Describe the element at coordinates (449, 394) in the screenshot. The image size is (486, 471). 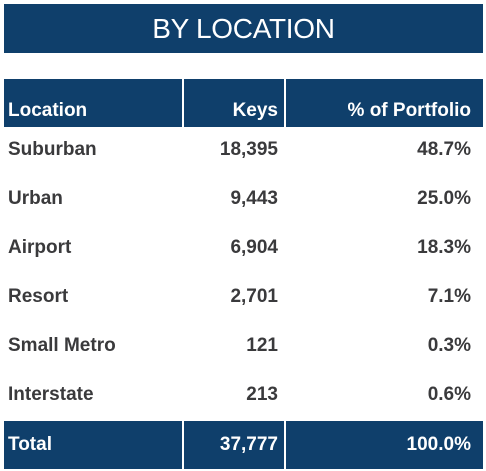
I see `pct-cell: 0.6%` at that location.